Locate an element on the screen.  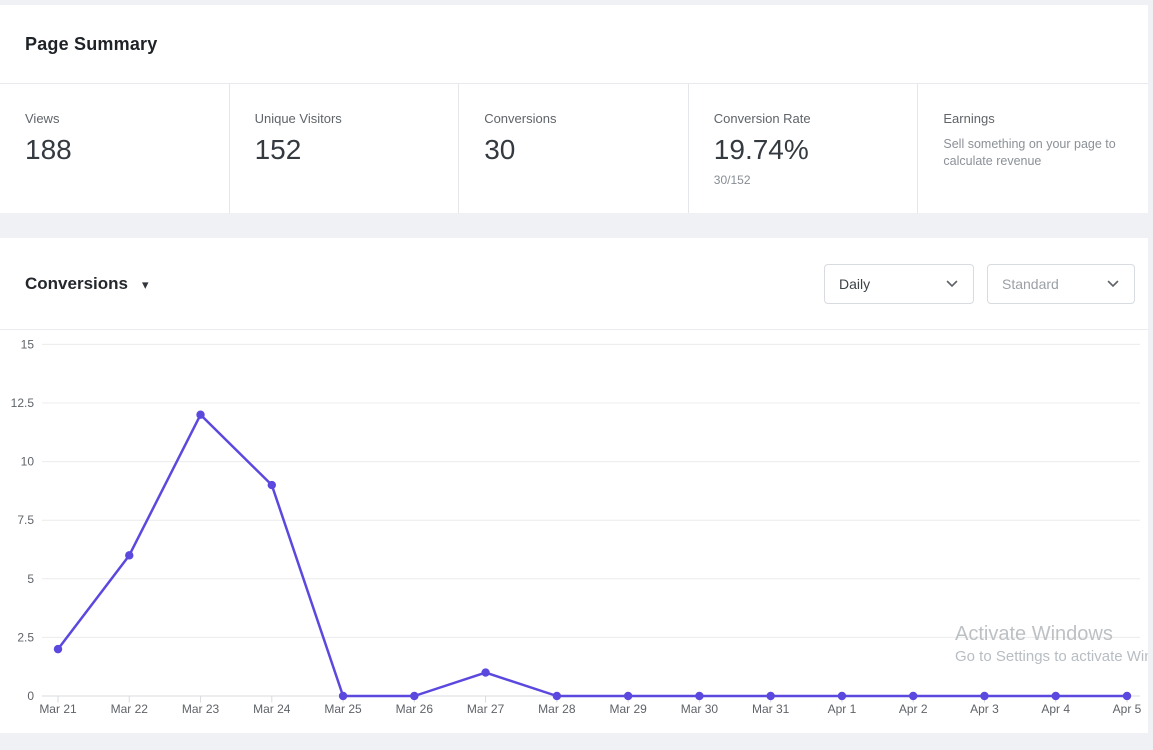
style-select: Standard is located at coordinates (1061, 283).